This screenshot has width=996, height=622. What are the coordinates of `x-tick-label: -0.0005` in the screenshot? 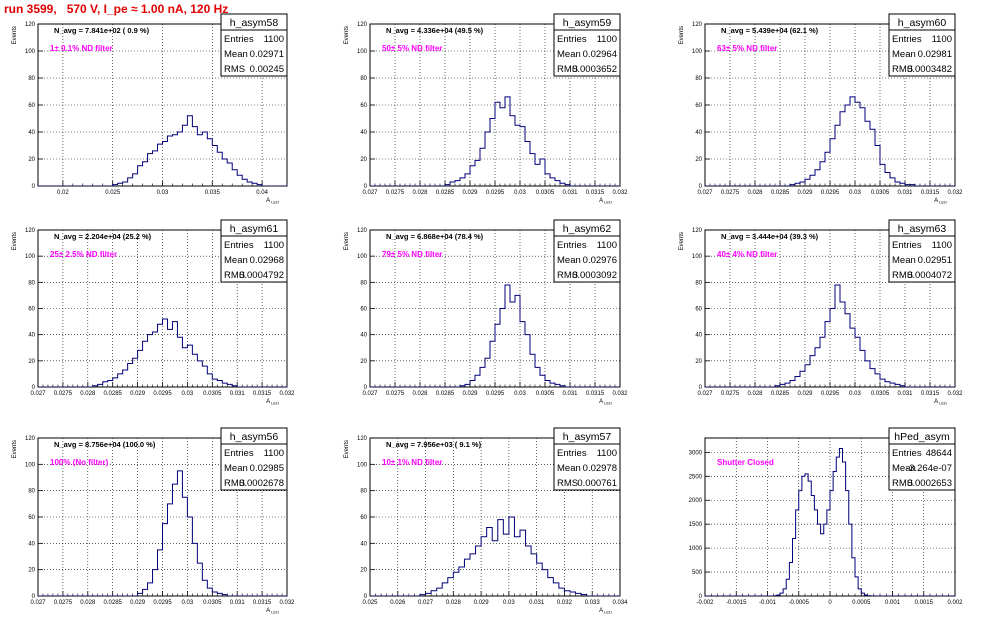 It's located at (799, 603).